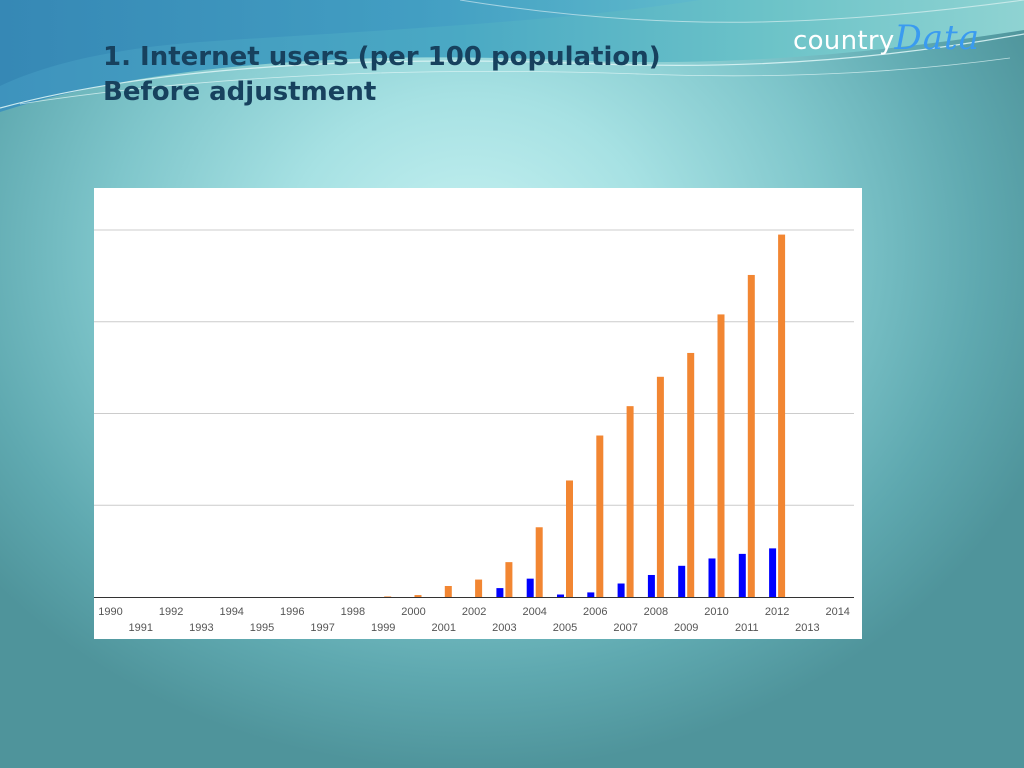  What do you see at coordinates (110, 612) in the screenshot?
I see `x-tick-label-1990: 1990` at bounding box center [110, 612].